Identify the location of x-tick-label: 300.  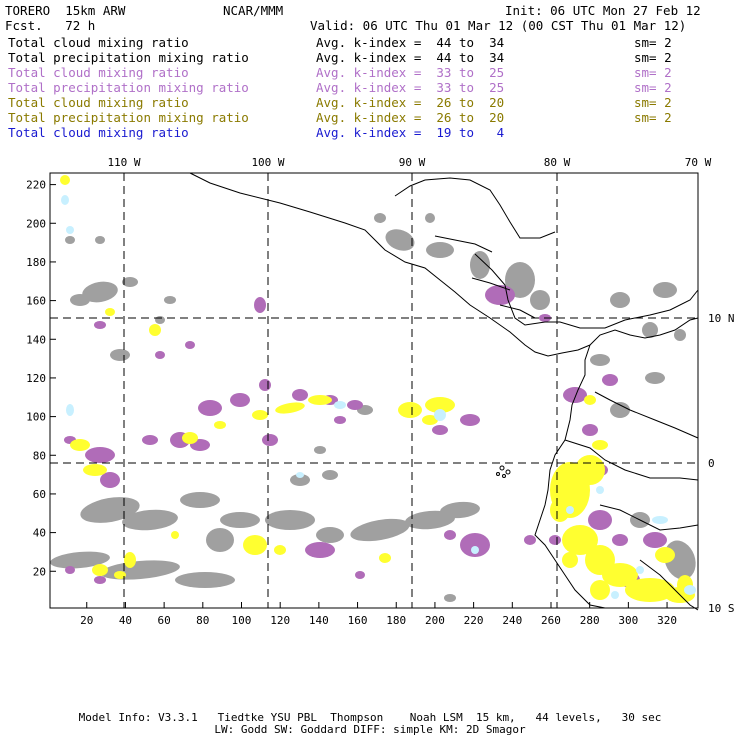
(628, 620).